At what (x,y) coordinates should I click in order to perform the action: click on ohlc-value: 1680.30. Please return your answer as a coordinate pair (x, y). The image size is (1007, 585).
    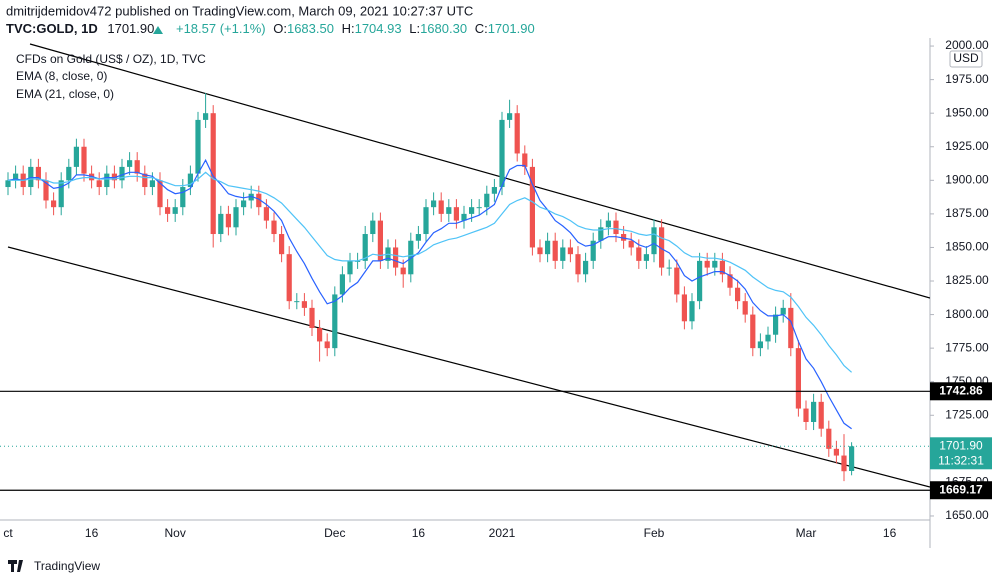
    Looking at the image, I should click on (443, 28).